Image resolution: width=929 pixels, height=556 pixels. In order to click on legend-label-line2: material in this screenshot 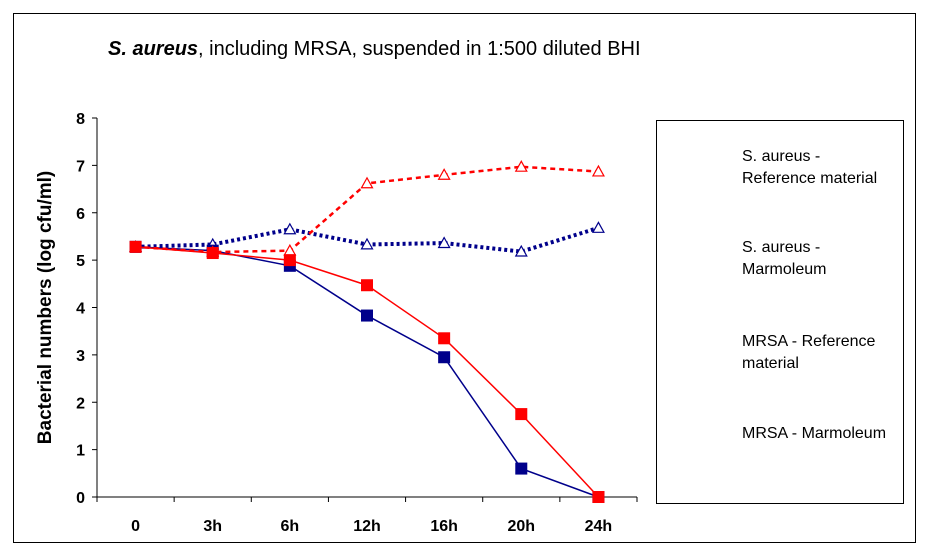, I will do `click(770, 363)`.